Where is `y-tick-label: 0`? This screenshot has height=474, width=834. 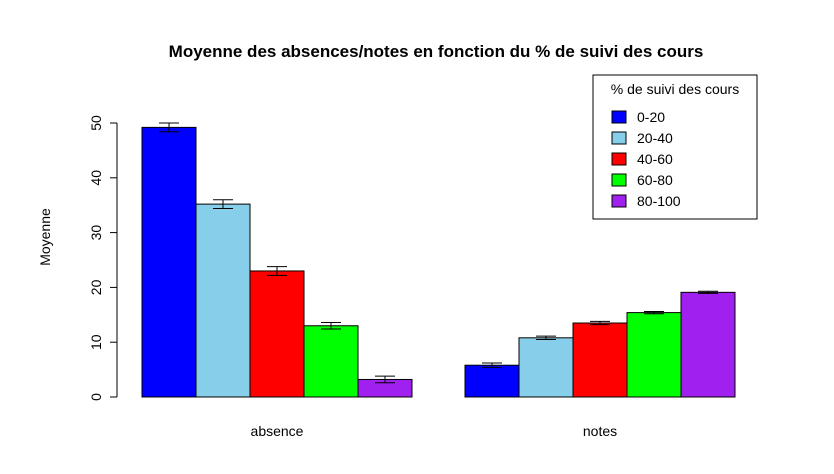
y-tick-label: 0 is located at coordinates (96, 397).